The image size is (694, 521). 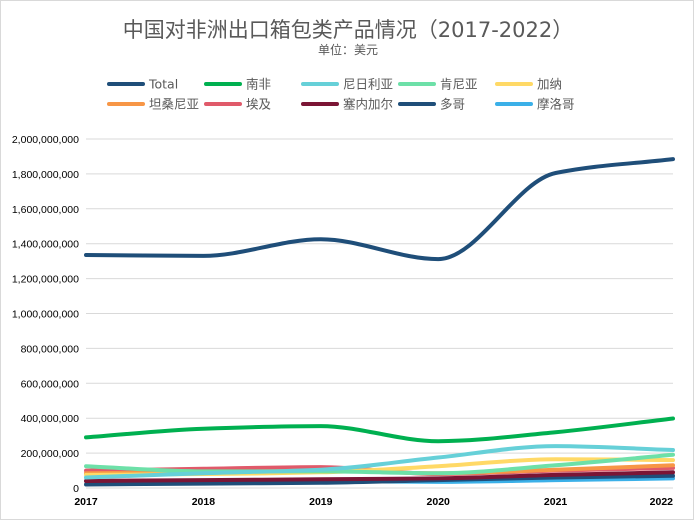 I want to click on y-tick-label: 2,000,000,000, so click(x=45, y=140).